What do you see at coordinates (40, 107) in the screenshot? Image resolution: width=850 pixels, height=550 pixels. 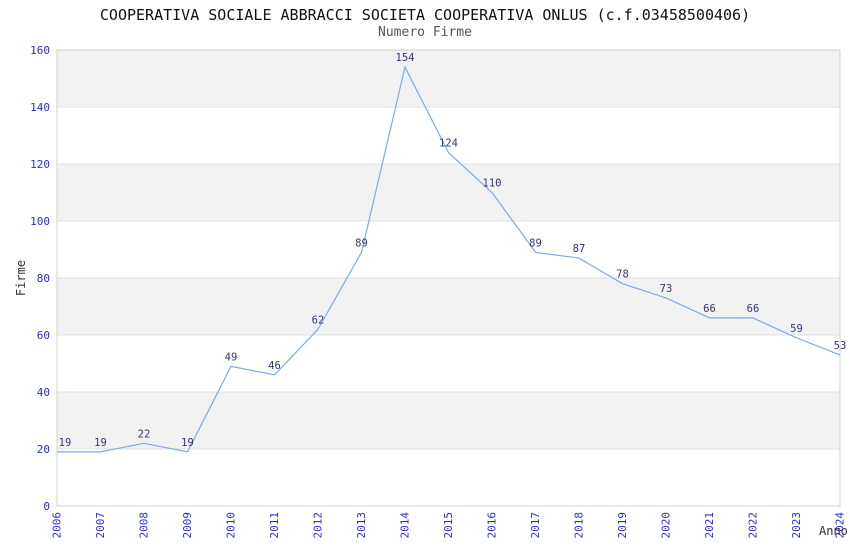 I see `y-tick-label: 140` at bounding box center [40, 107].